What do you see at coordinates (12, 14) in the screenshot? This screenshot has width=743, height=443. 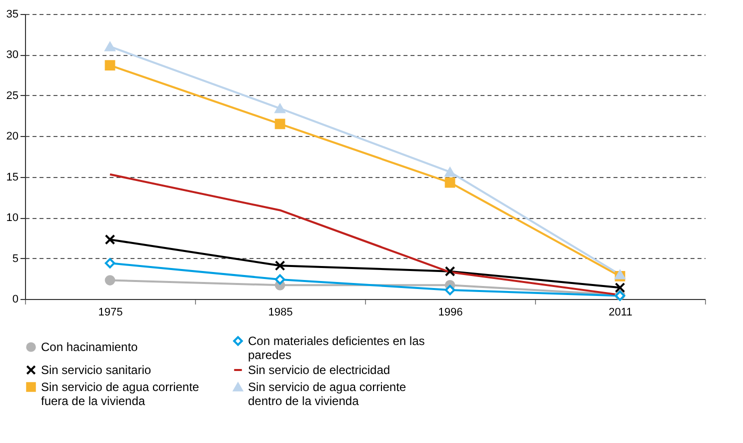 I see `y-tick-label: 35` at bounding box center [12, 14].